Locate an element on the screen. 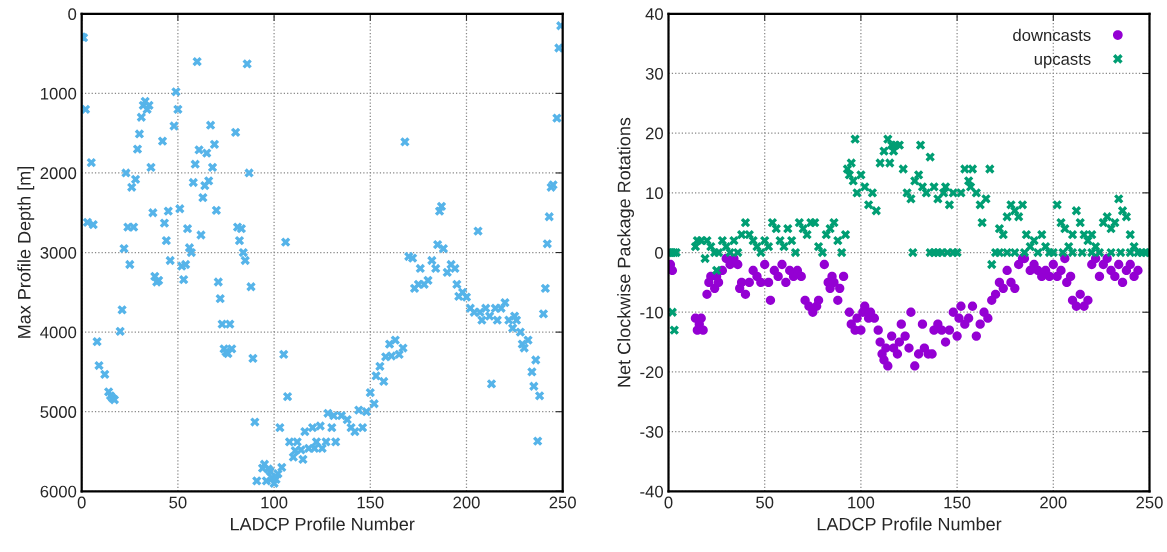 Image resolution: width=1167 pixels, height=552 pixels. y-axis-title: Max Profile Depth [m] is located at coordinates (26, 252).